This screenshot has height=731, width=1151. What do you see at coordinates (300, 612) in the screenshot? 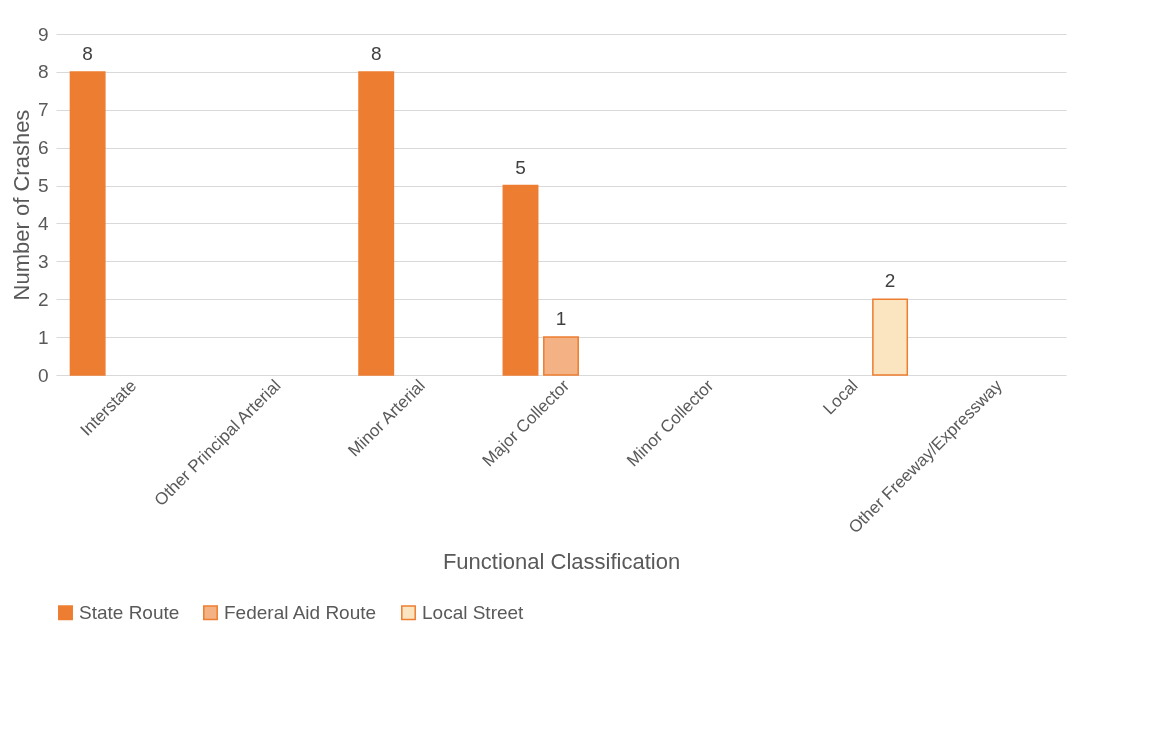
I see `legend-label: Federal Aid Route` at bounding box center [300, 612].